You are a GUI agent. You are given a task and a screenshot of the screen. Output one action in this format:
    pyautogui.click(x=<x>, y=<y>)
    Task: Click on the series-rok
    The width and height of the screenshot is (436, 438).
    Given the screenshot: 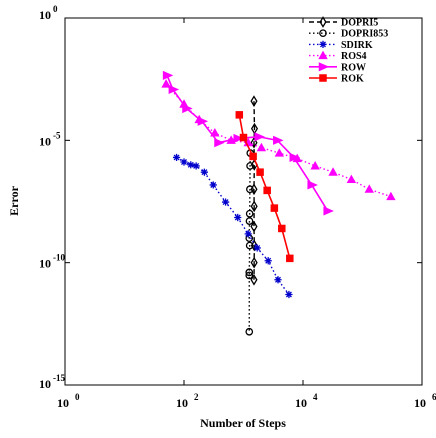 What is the action you would take?
    pyautogui.click(x=264, y=187)
    